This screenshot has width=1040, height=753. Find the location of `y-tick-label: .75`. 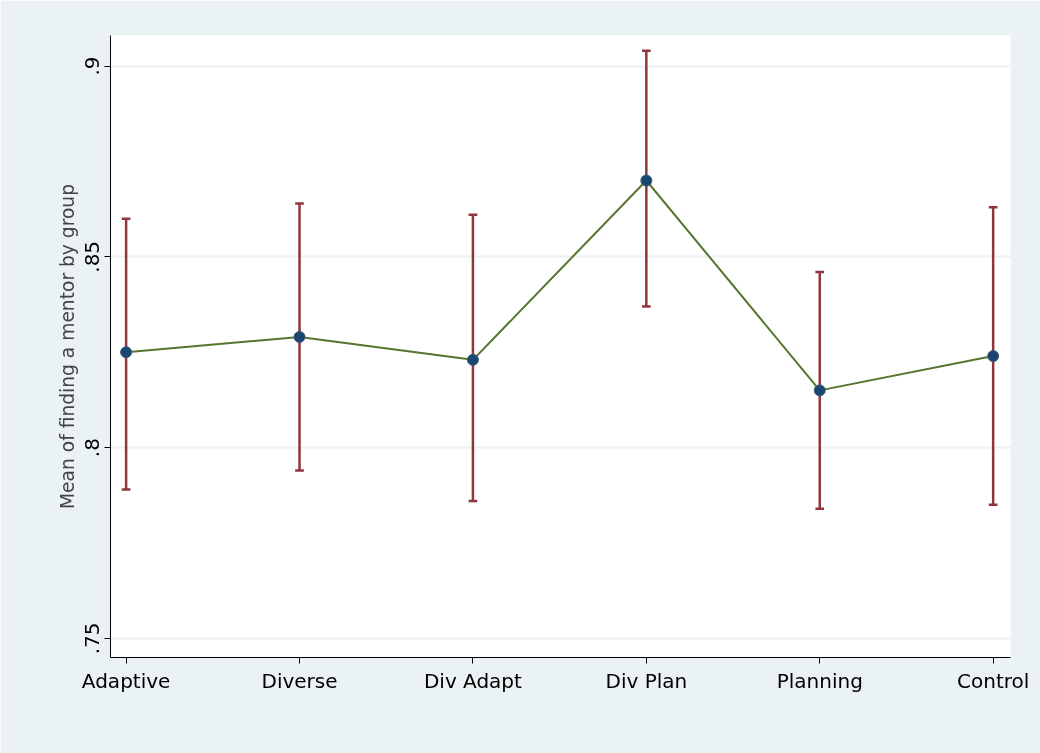

y-tick-label: .75 is located at coordinates (92, 638).